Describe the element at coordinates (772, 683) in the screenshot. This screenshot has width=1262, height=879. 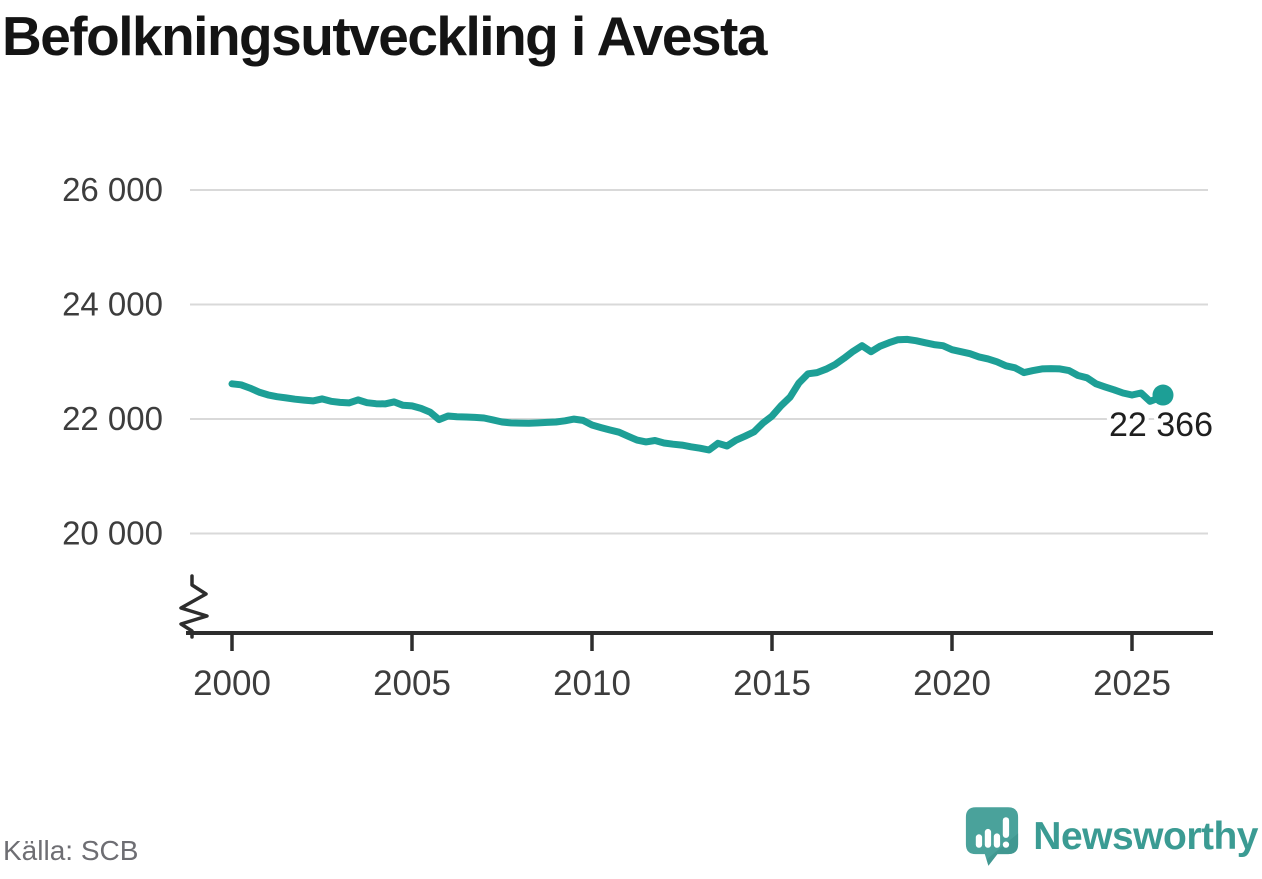
I see `x-axis-tick-label: 2015` at that location.